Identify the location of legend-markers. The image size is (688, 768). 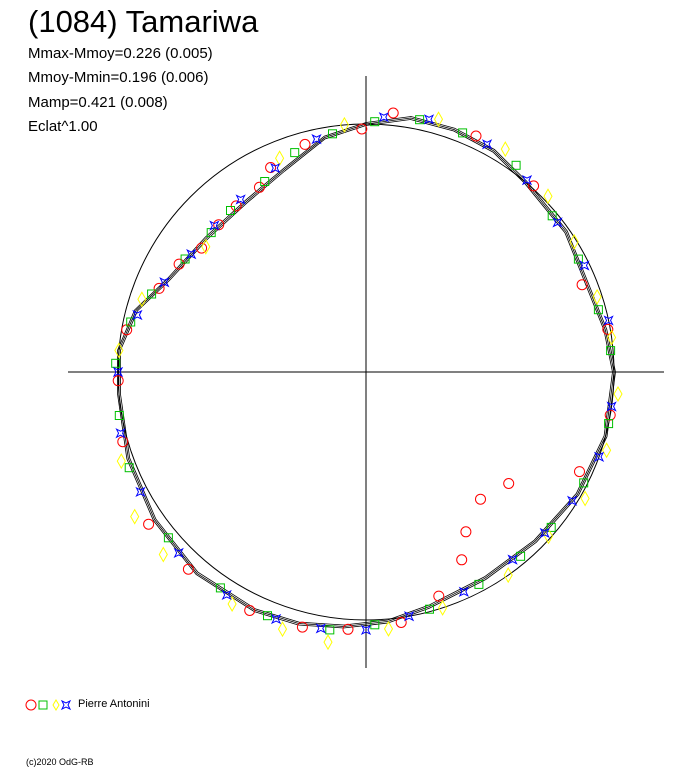
(48, 705).